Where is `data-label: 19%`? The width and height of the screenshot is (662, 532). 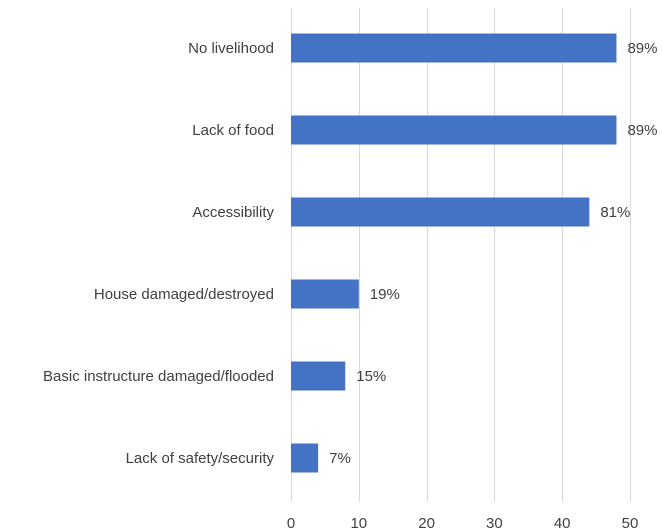
data-label: 19% is located at coordinates (385, 294).